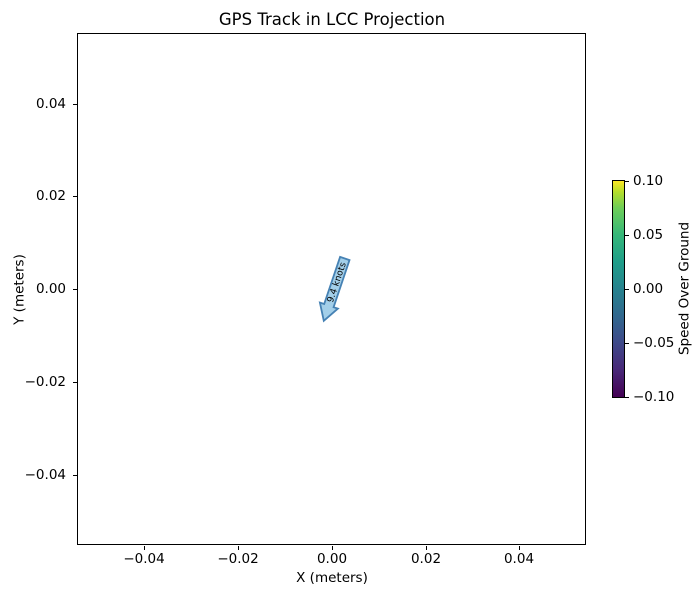 This screenshot has width=700, height=600. Describe the element at coordinates (654, 343) in the screenshot. I see `colorbar-tick-label: −0.05` at that location.